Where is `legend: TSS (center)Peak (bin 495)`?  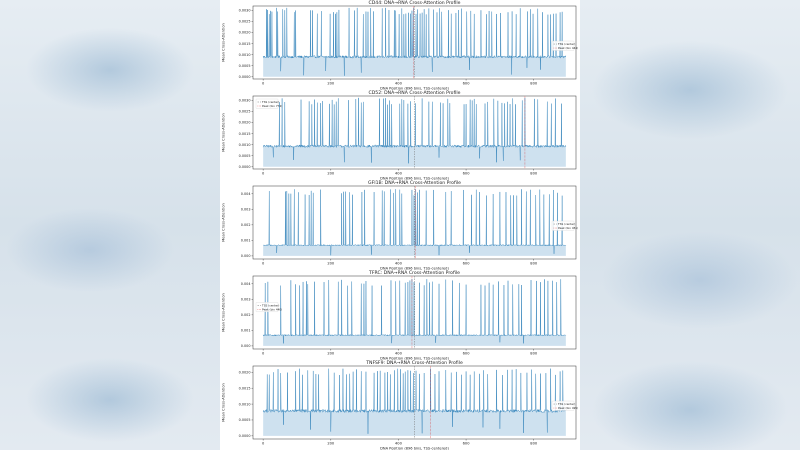 legend: TSS (center)Peak (bin 495) is located at coordinates (564, 405).